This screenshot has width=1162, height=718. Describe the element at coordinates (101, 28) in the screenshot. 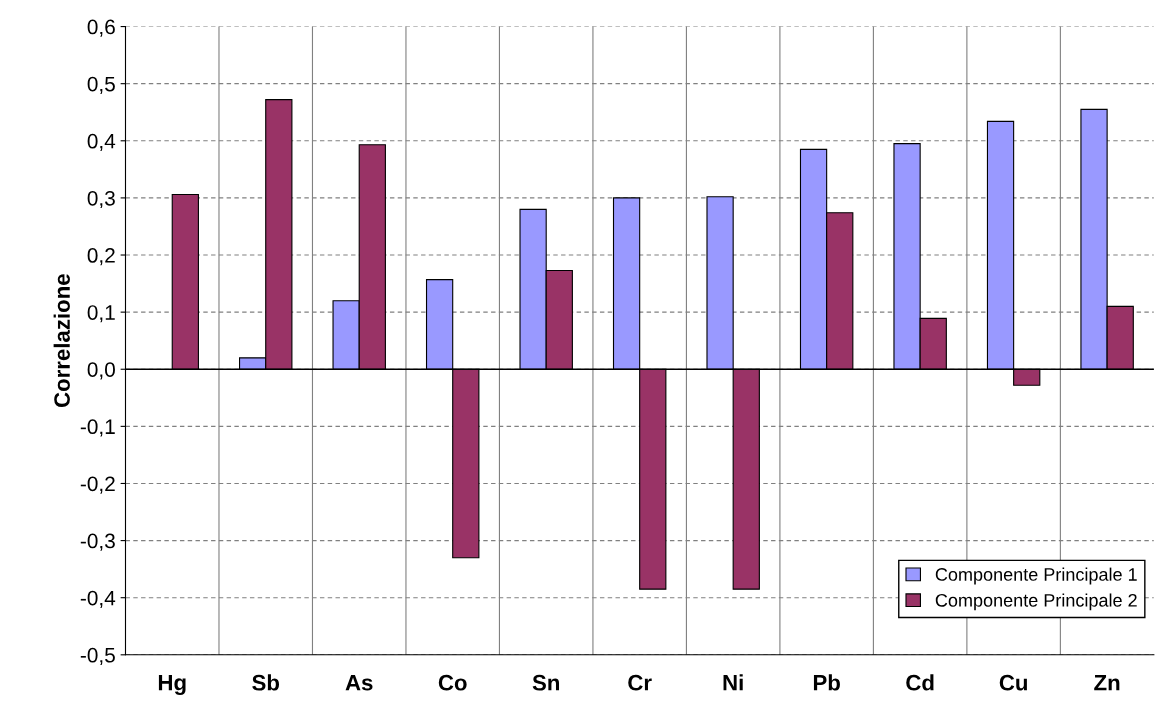

I see `y-tick-label: 0,6` at that location.